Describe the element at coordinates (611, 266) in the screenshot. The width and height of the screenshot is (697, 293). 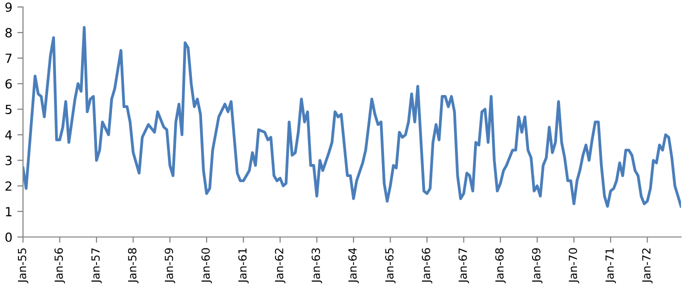
I see `x-tick-label: Jan-71` at that location.